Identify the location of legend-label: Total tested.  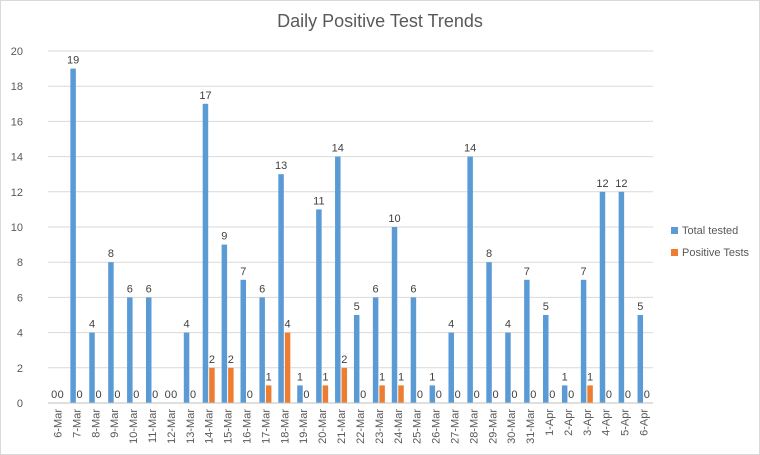
(710, 231).